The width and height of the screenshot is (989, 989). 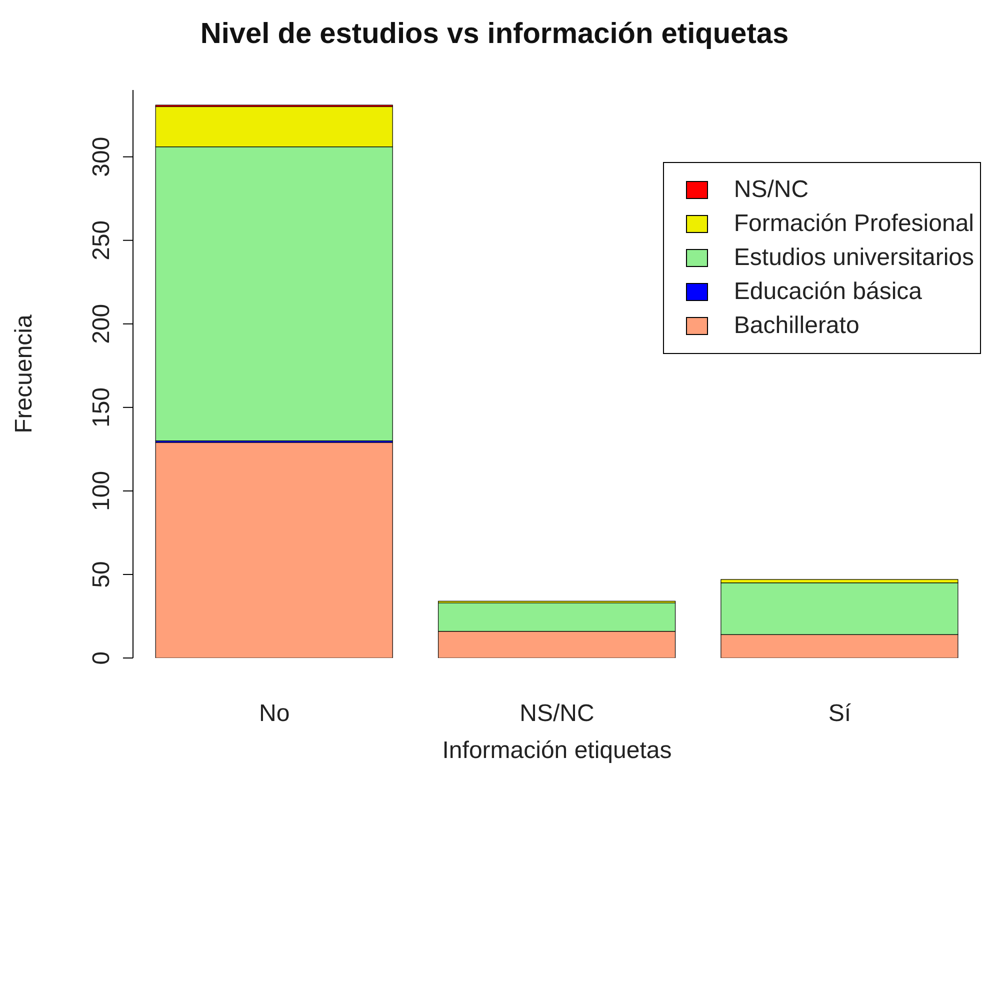 What do you see at coordinates (101, 240) in the screenshot?
I see `y-tick-label: 250` at bounding box center [101, 240].